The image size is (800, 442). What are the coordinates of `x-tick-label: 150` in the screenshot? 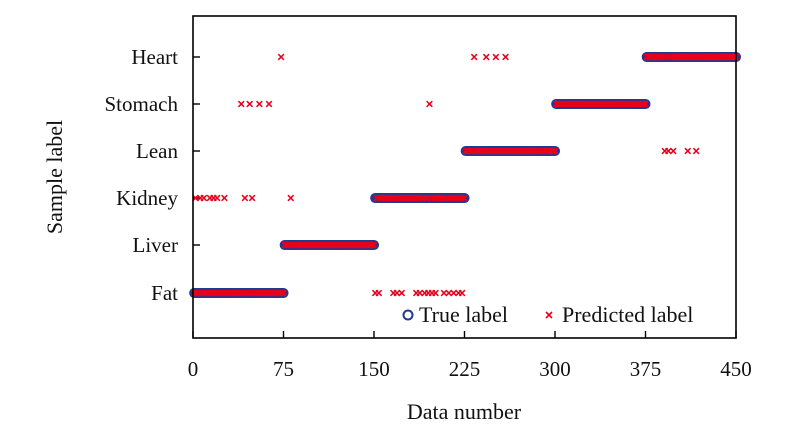 It's located at (374, 369).